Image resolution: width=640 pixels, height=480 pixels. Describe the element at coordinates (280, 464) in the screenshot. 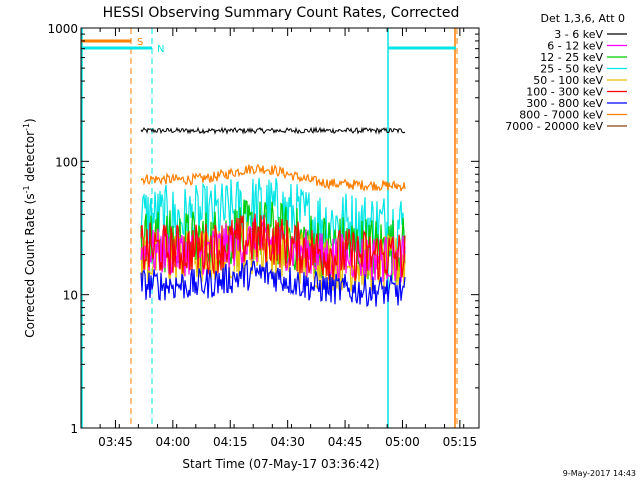

I see `x-axis-label: Start Time (07-May-17 03:36:42)` at that location.